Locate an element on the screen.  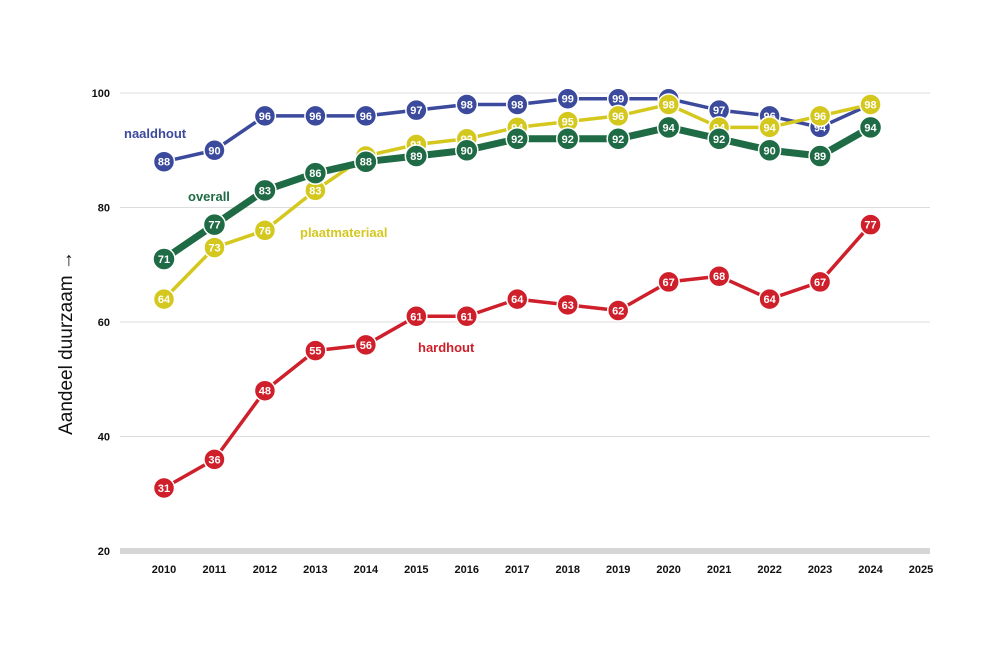
x-tick-label: 2019 is located at coordinates (618, 570).